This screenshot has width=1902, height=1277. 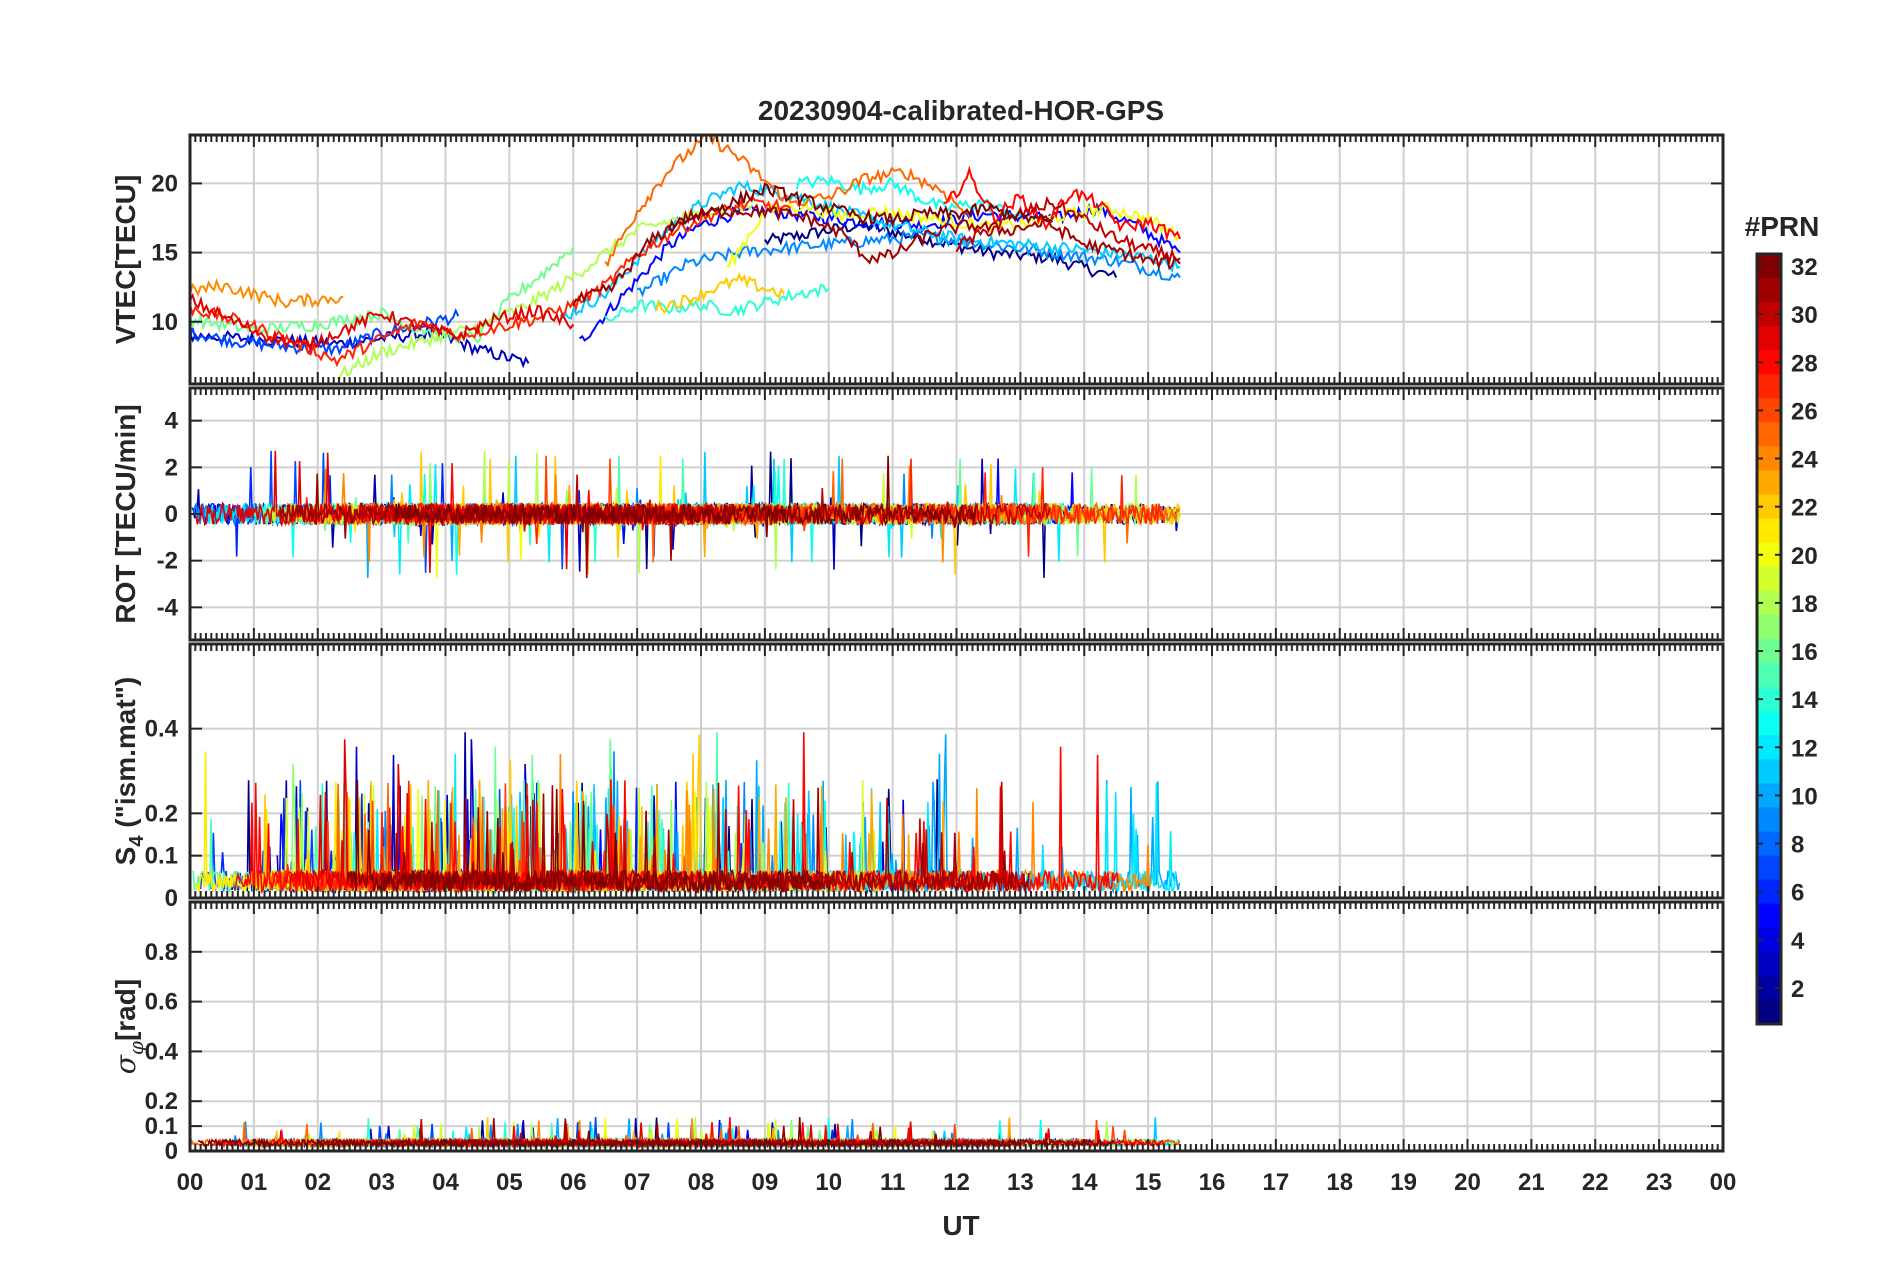 What do you see at coordinates (1659, 1182) in the screenshot?
I see `x-tick-label: 23` at bounding box center [1659, 1182].